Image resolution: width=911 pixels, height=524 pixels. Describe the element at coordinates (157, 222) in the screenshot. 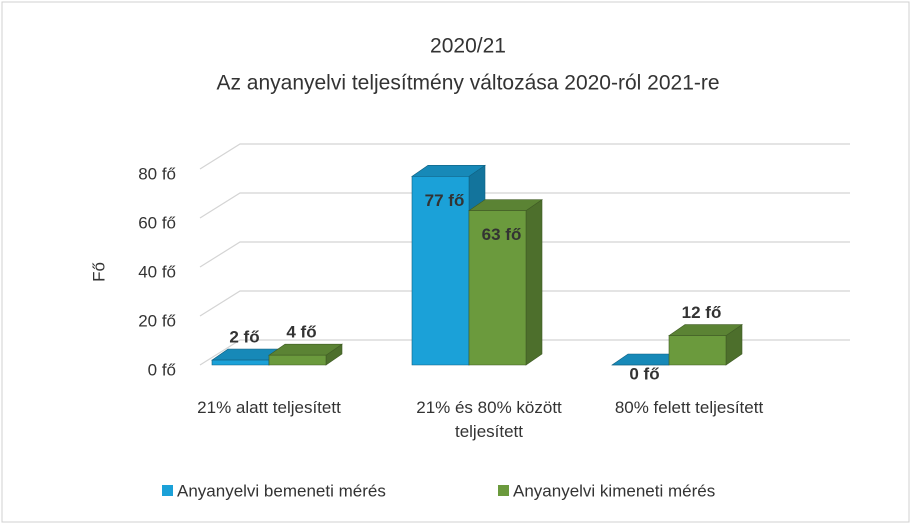

I see `y-tick-label: 60 fő` at that location.